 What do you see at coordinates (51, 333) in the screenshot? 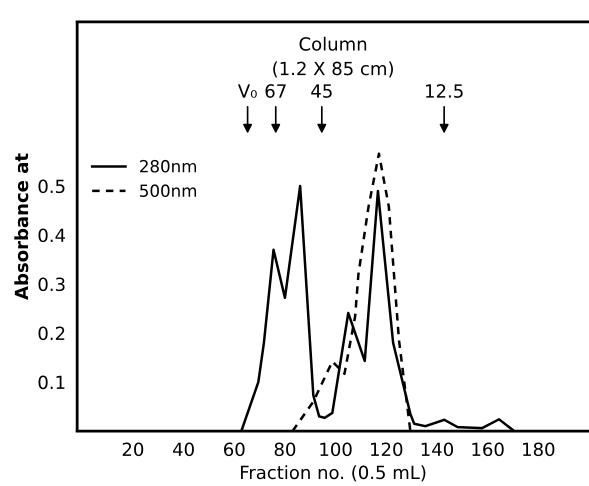
I see `y-tick-label: 0.2` at bounding box center [51, 333].